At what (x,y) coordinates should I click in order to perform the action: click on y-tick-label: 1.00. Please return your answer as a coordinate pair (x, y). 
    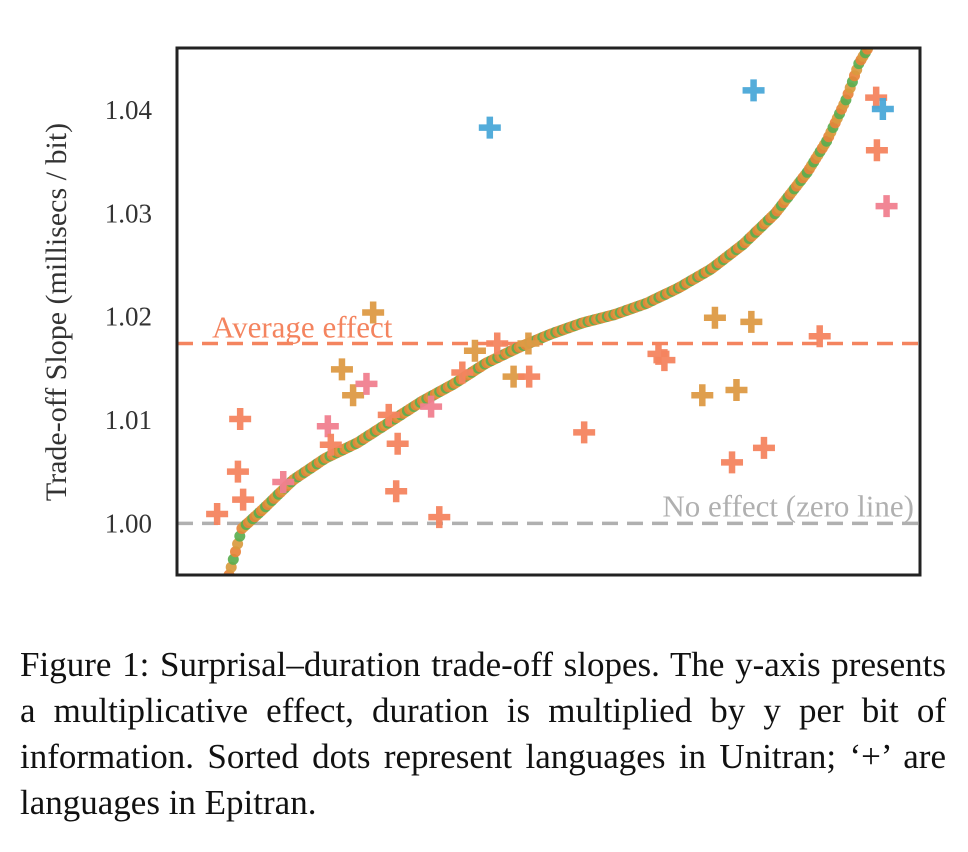
    Looking at the image, I should click on (128, 523).